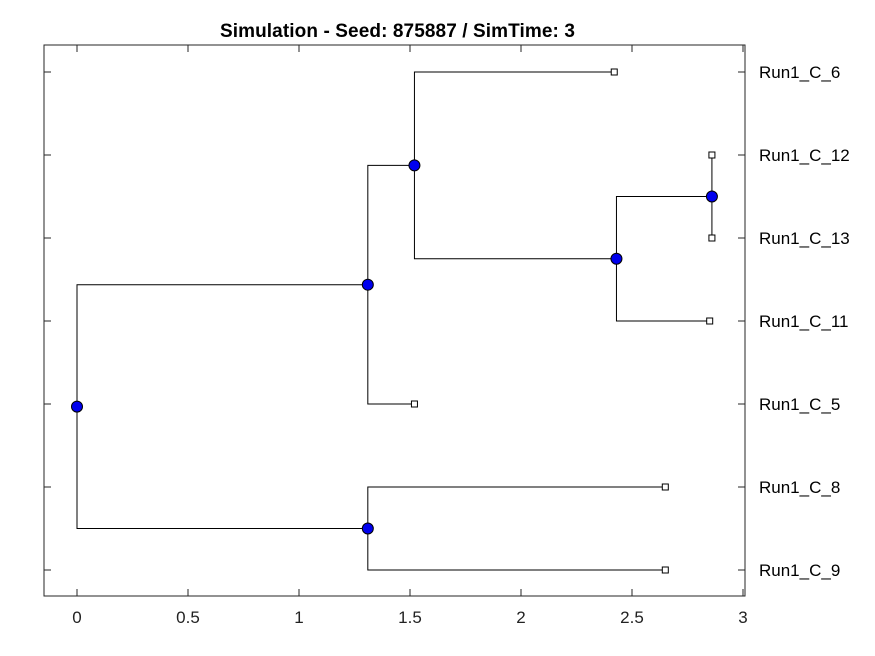 This screenshot has height=656, width=875. Describe the element at coordinates (520, 617) in the screenshot. I see `x-tick-label: 2` at that location.